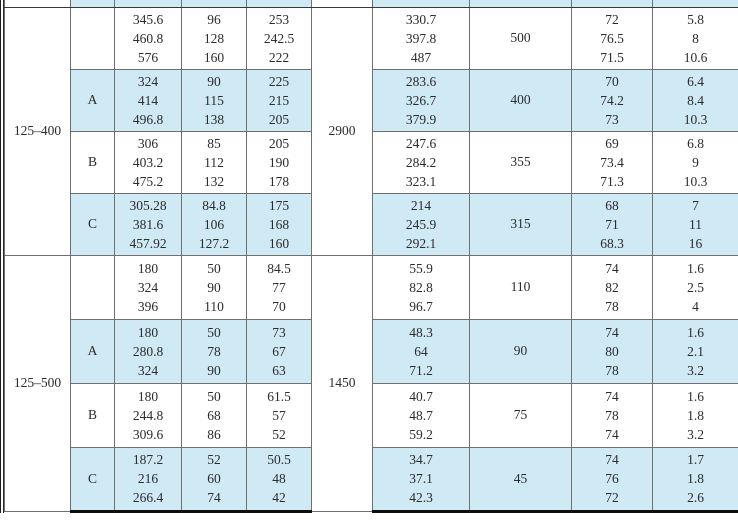  Describe the element at coordinates (148, 351) in the screenshot. I see `flow-m3h-cell: 180 280.8 324` at that location.